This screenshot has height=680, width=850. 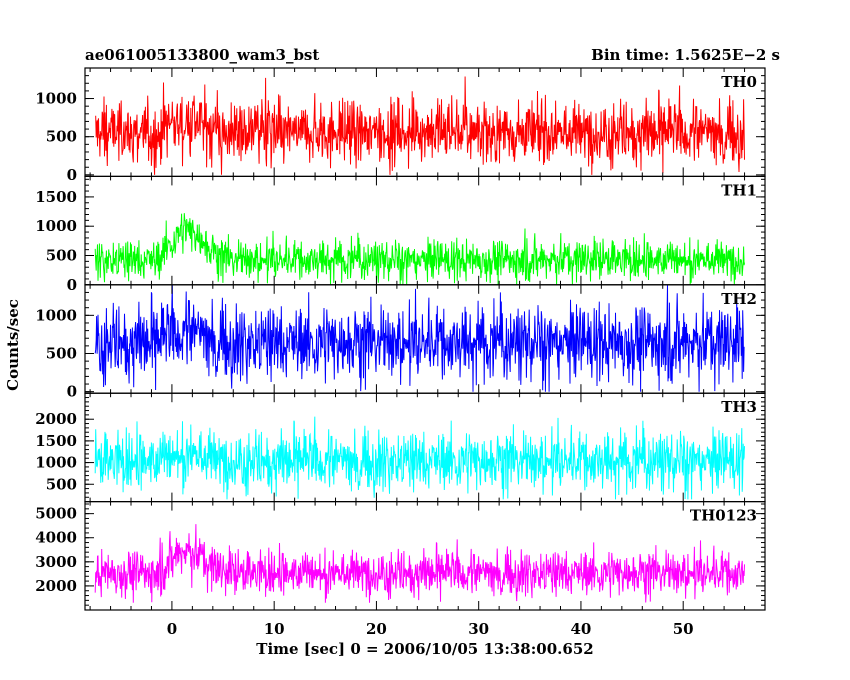 I want to click on x-tick-label: 10, so click(x=274, y=629).